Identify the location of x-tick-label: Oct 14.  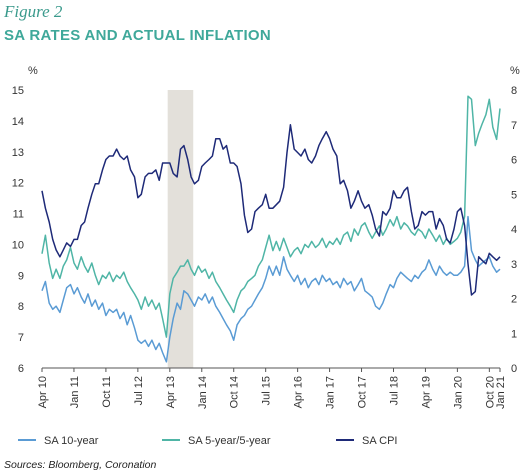
(235, 392).